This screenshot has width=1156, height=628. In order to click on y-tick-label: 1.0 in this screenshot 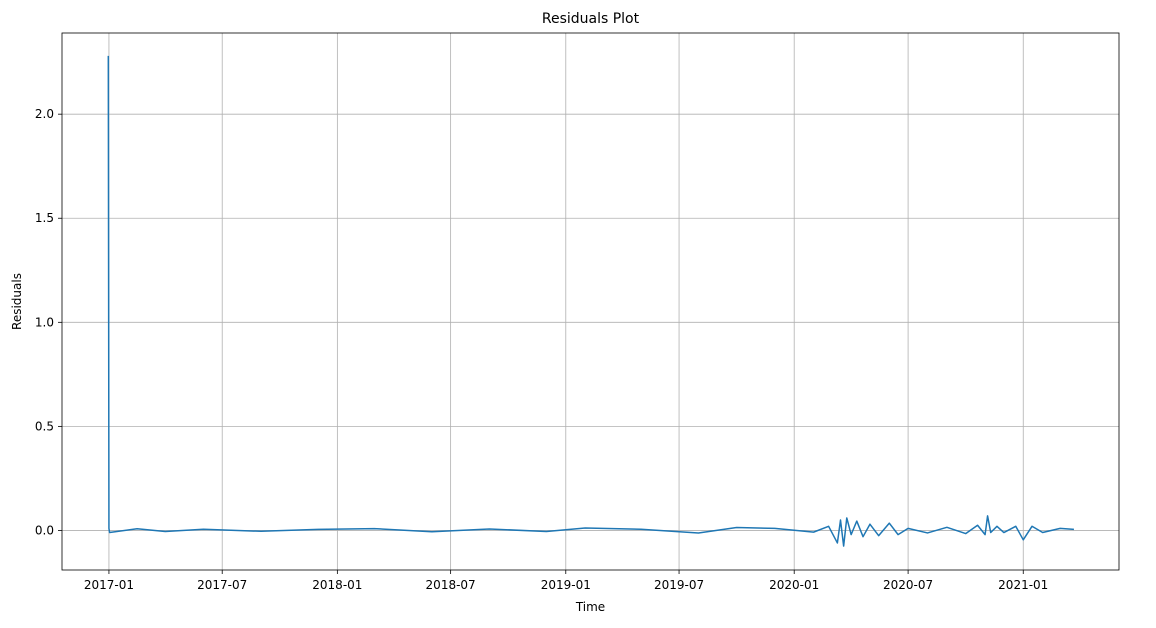, I will do `click(44, 322)`.